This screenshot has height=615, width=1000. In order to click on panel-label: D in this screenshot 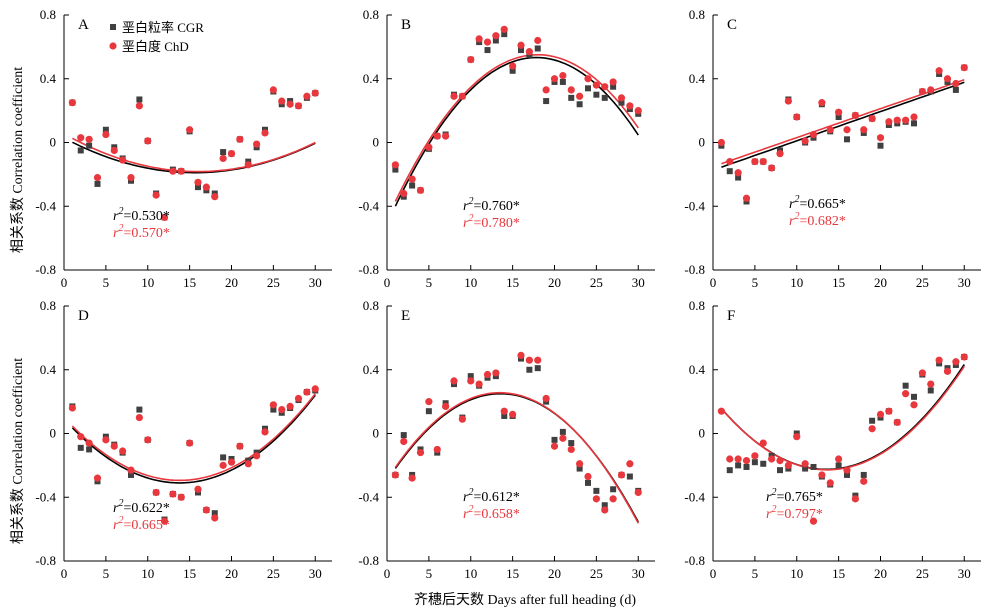, I will do `click(83, 316)`.